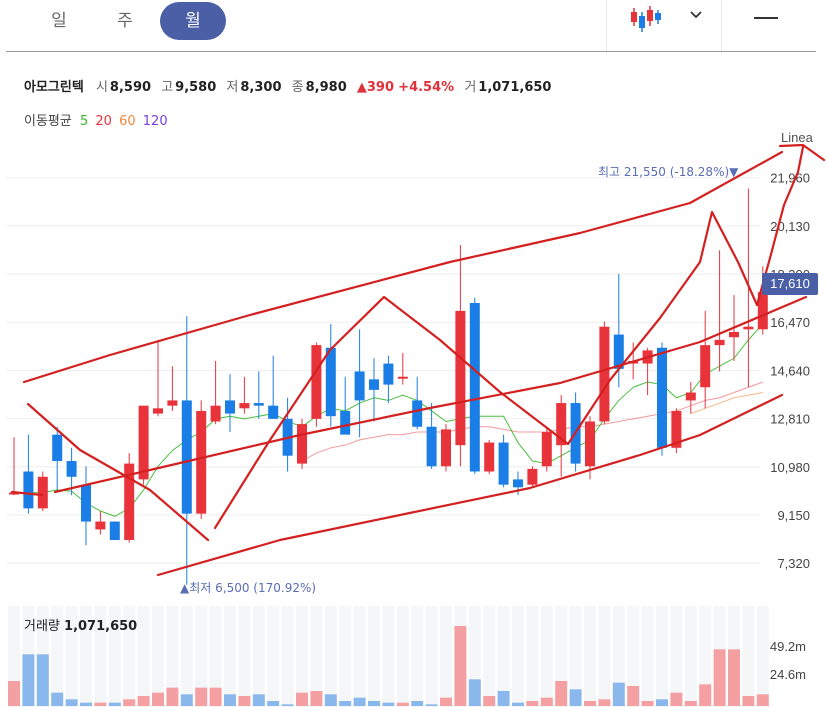 This screenshot has width=826, height=707. What do you see at coordinates (721, 26) in the screenshot?
I see `toolbar-divider` at bounding box center [721, 26].